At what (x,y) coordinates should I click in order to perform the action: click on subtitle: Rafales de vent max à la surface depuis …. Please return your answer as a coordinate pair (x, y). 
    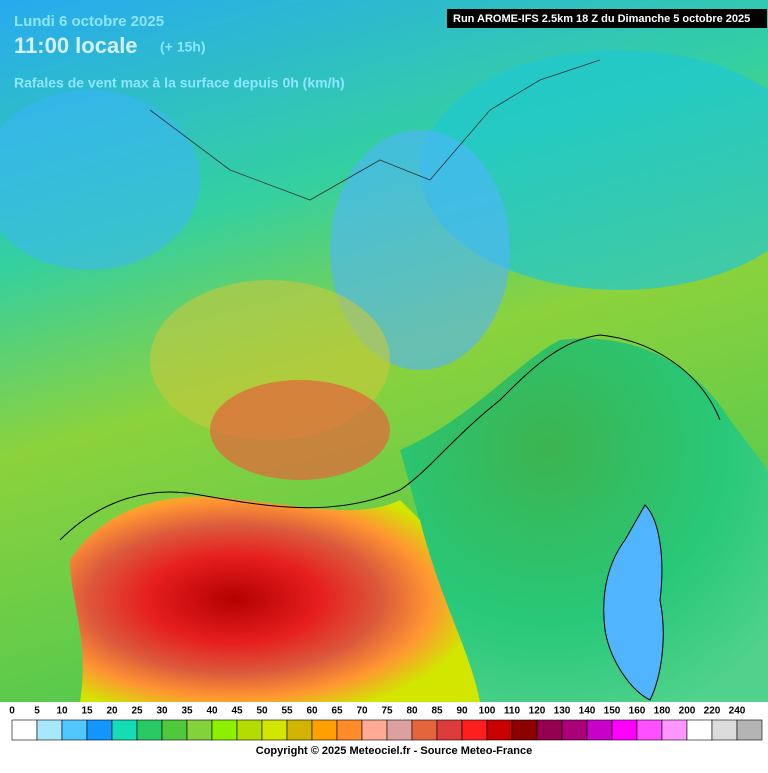
    Looking at the image, I should click on (179, 83).